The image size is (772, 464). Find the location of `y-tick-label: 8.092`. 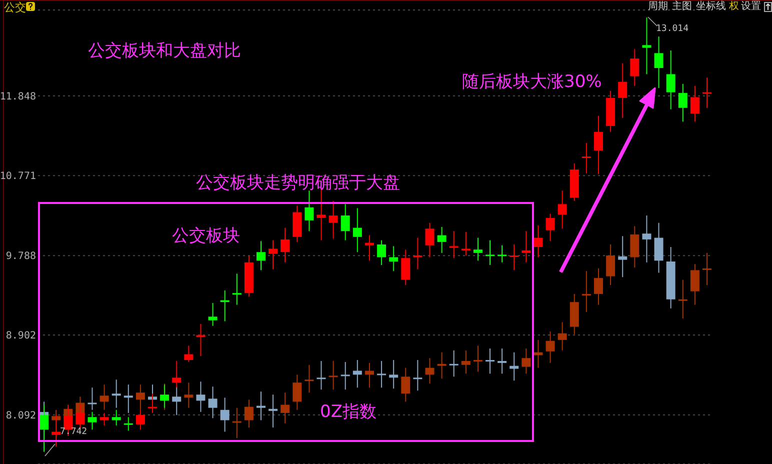

y-tick-label: 8.092 is located at coordinates (21, 416).